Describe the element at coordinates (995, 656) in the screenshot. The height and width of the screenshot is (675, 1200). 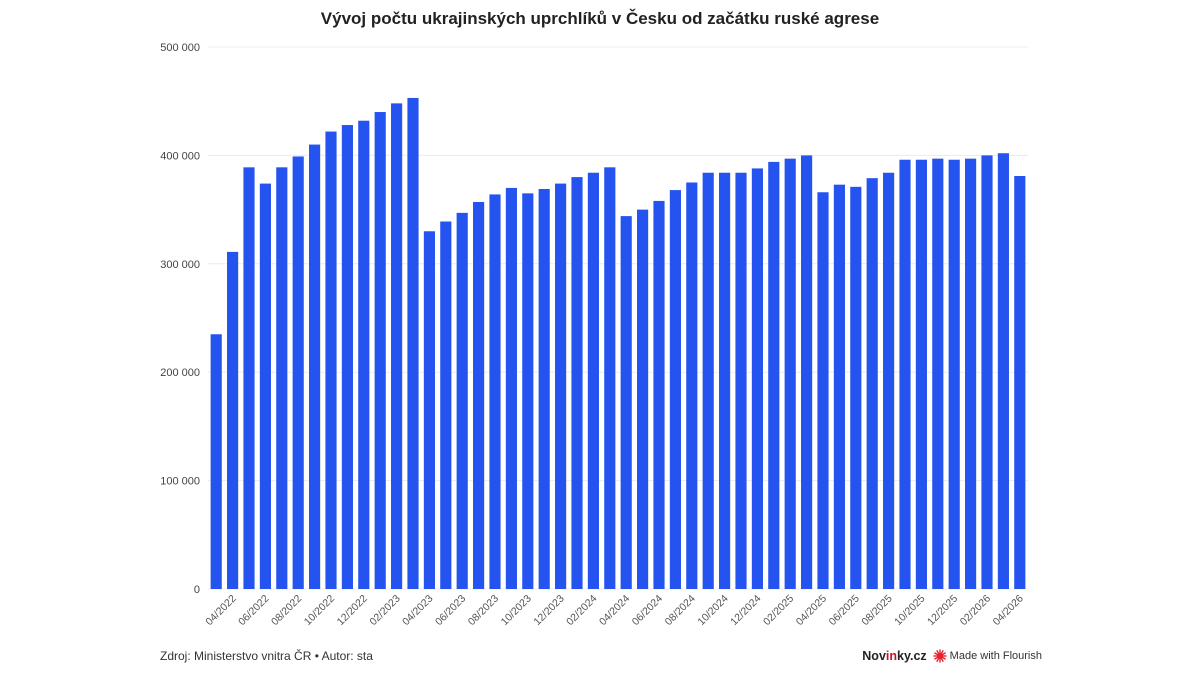
I see `flourish-label: Made with Flourish` at that location.